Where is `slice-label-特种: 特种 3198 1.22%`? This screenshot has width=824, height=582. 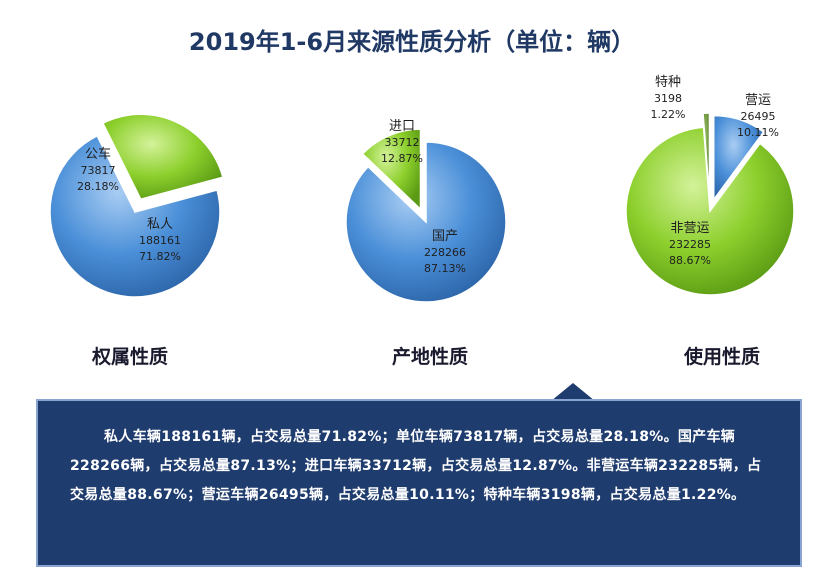 slice-label-特种: 特种 3198 1.22% is located at coordinates (668, 98).